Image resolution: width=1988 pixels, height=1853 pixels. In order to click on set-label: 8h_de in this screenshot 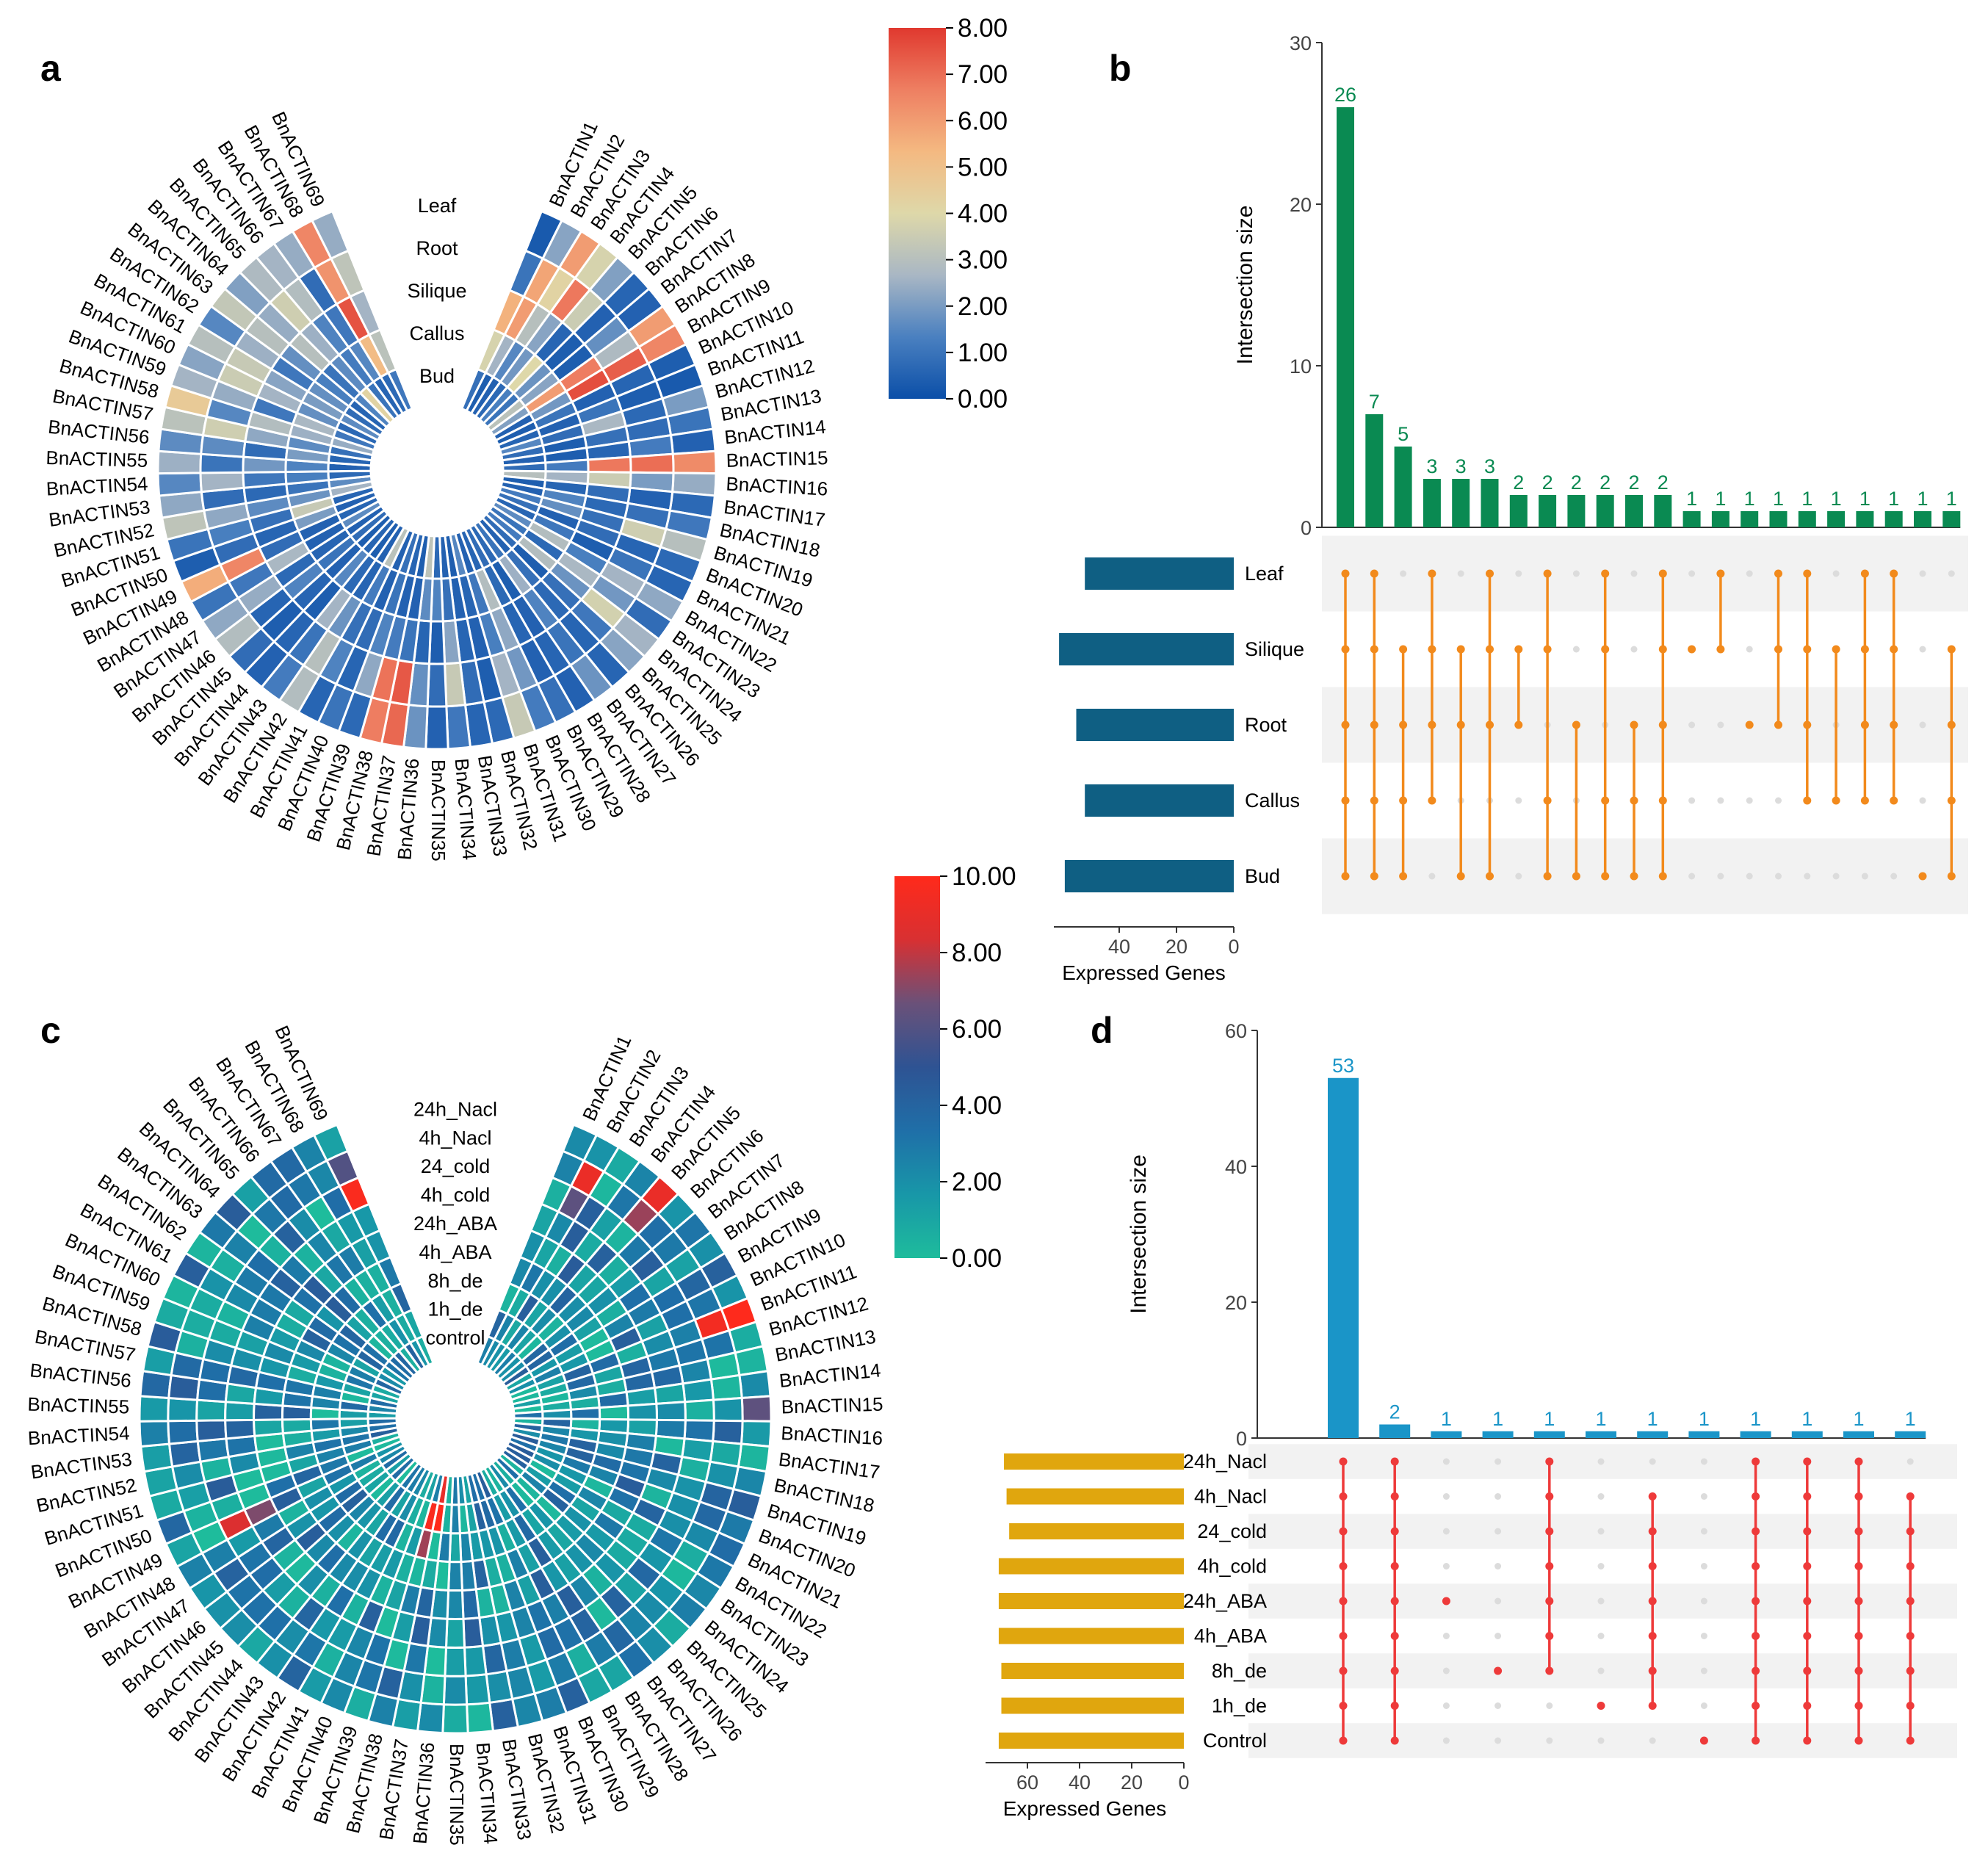, I will do `click(1239, 1671)`.